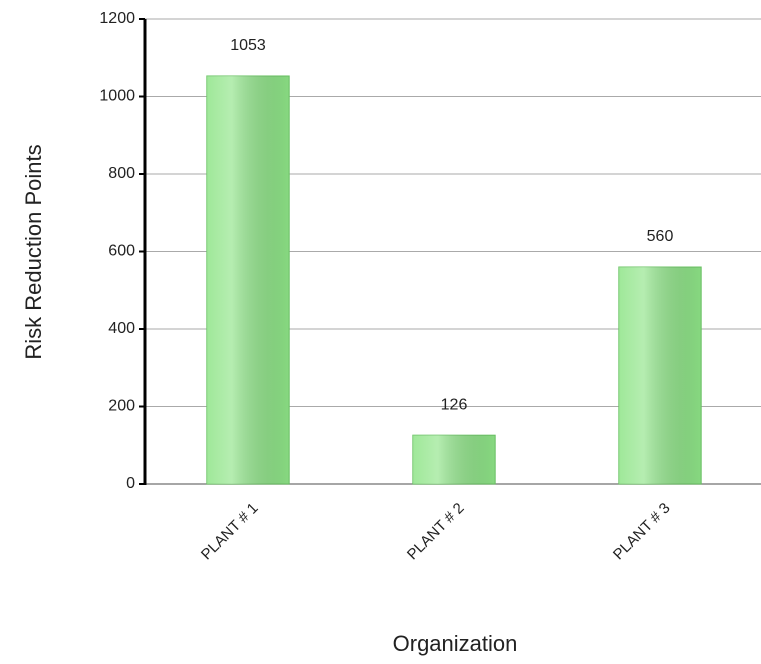 The width and height of the screenshot is (761, 664). I want to click on data-label: 560, so click(660, 236).